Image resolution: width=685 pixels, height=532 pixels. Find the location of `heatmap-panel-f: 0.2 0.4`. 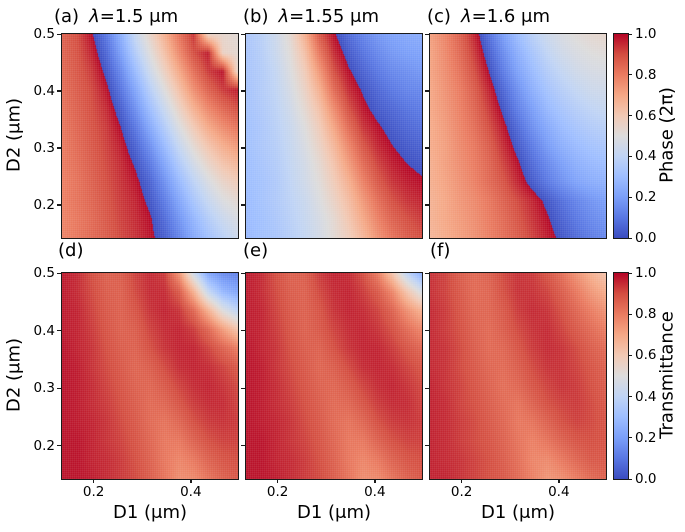

heatmap-panel-f: 0.2 0.4 is located at coordinates (516, 386).